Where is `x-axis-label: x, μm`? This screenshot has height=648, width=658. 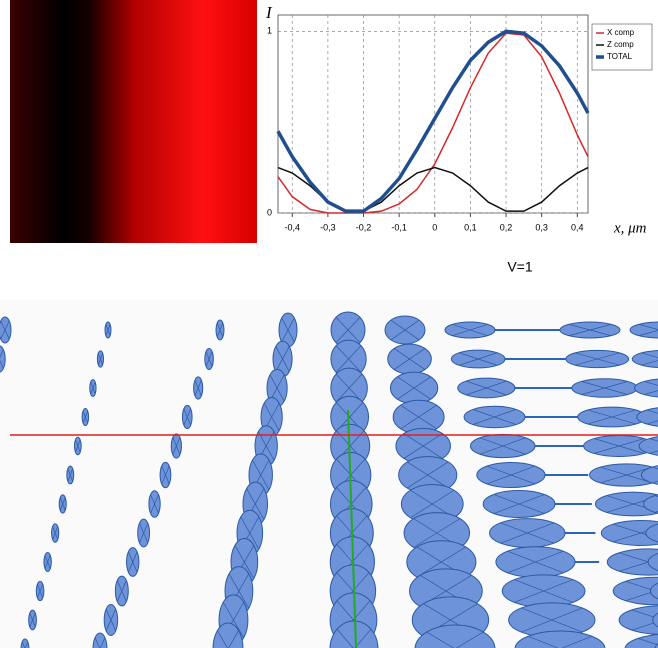
x-axis-label: x, μm is located at coordinates (630, 228).